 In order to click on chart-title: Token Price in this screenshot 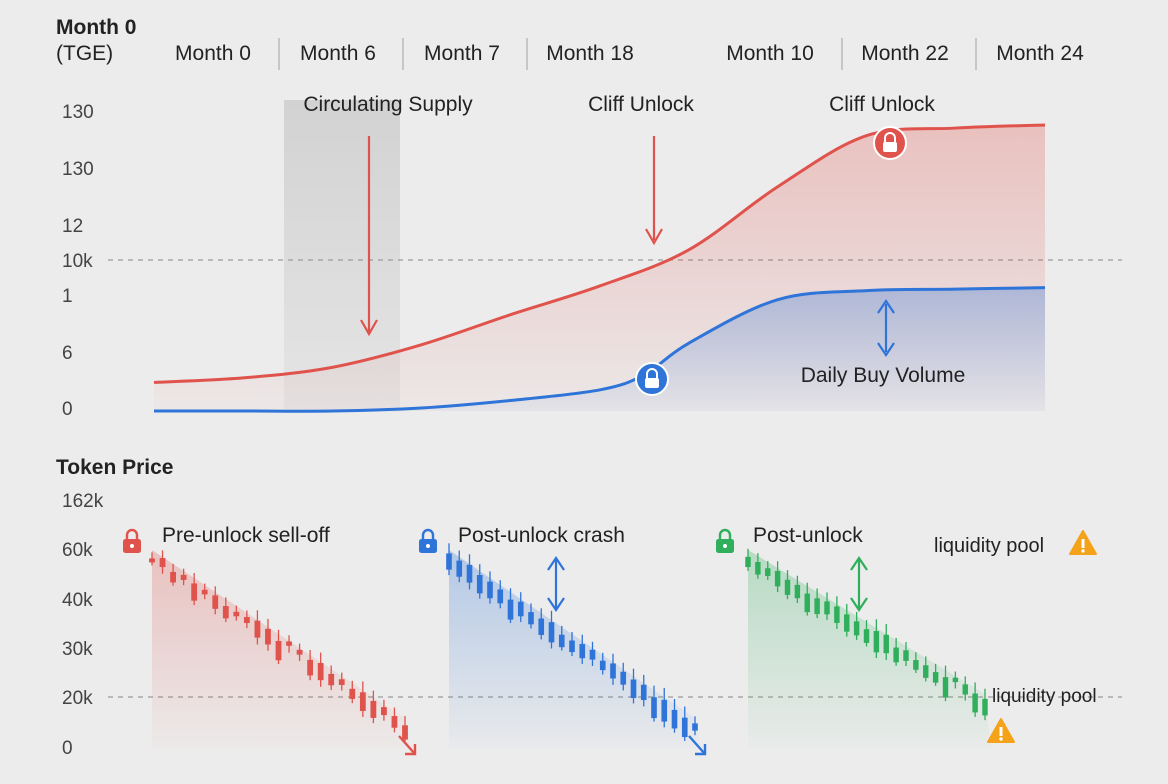, I will do `click(115, 467)`.